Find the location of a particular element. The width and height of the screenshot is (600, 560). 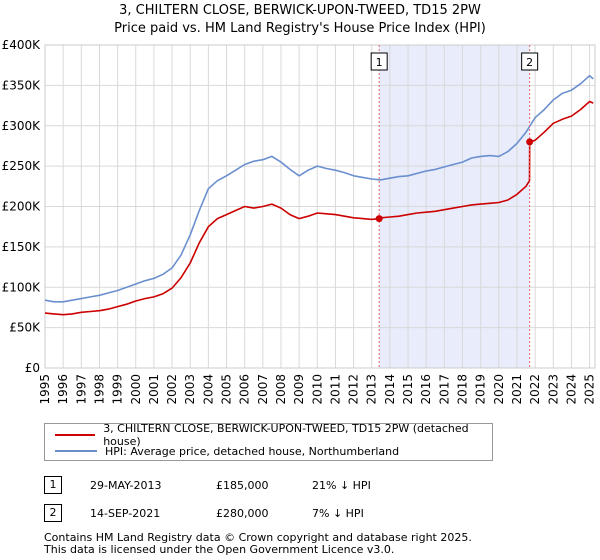

x-tick-label: 1995 is located at coordinates (45, 389).